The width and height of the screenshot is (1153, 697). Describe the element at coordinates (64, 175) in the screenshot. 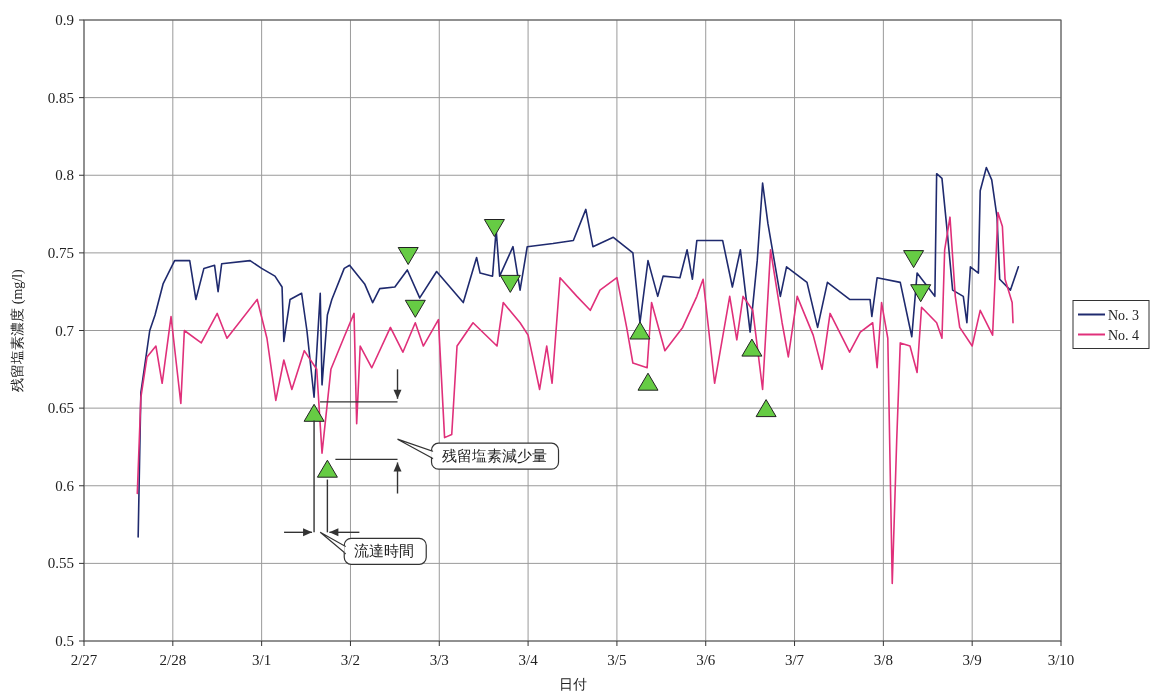

I see `y-tick-label: 0.8` at that location.